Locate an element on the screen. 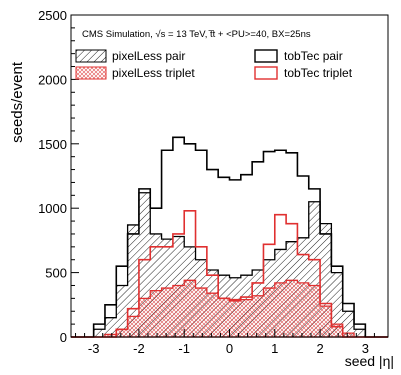 This screenshot has width=401, height=375. legend-label-pixelless-triplet: pixelLess triplet is located at coordinates (153, 73).